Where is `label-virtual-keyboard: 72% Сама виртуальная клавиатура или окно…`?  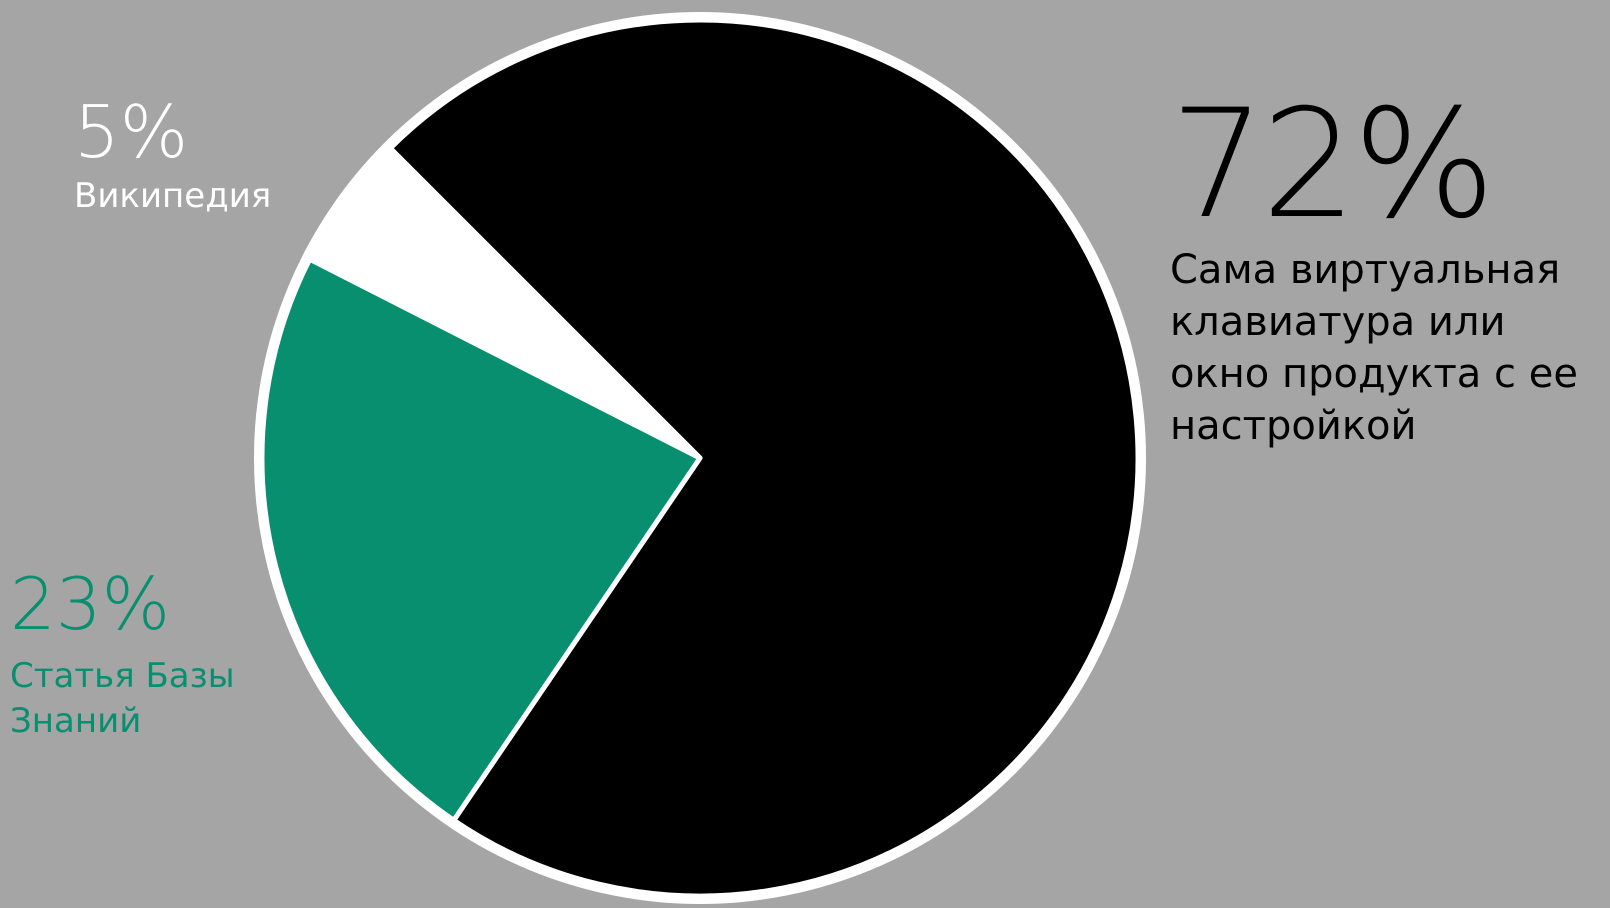 label-virtual-keyboard: 72% Сама виртуальная клавиатура или окно… is located at coordinates (1390, 271).